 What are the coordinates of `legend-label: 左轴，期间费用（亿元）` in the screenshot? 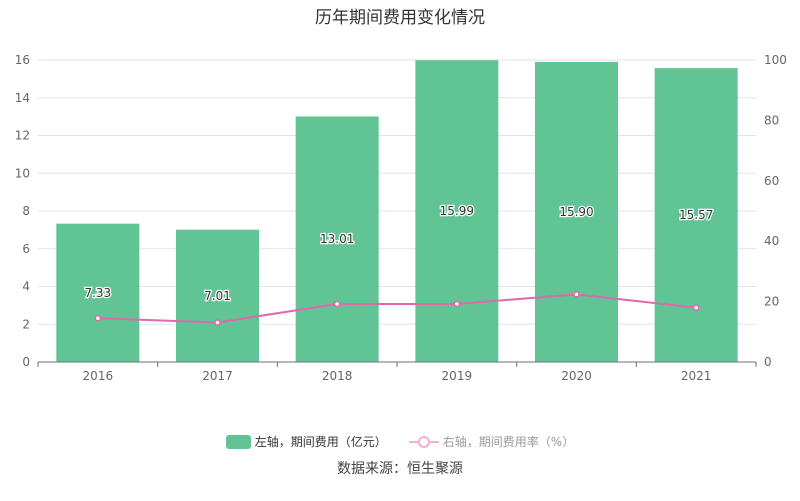 It's located at (320, 442).